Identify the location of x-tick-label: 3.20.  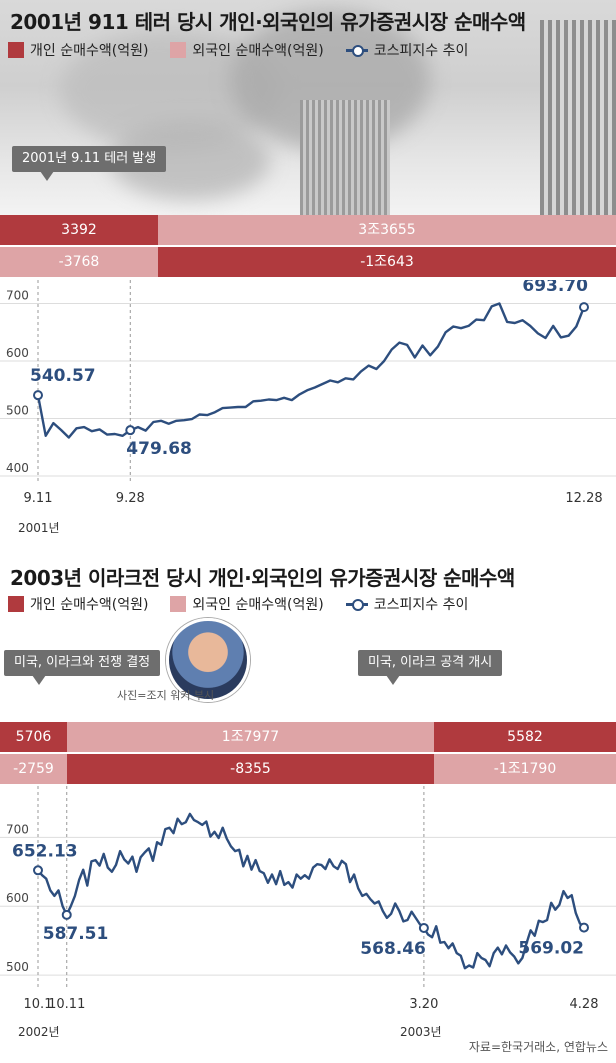
(423, 1004).